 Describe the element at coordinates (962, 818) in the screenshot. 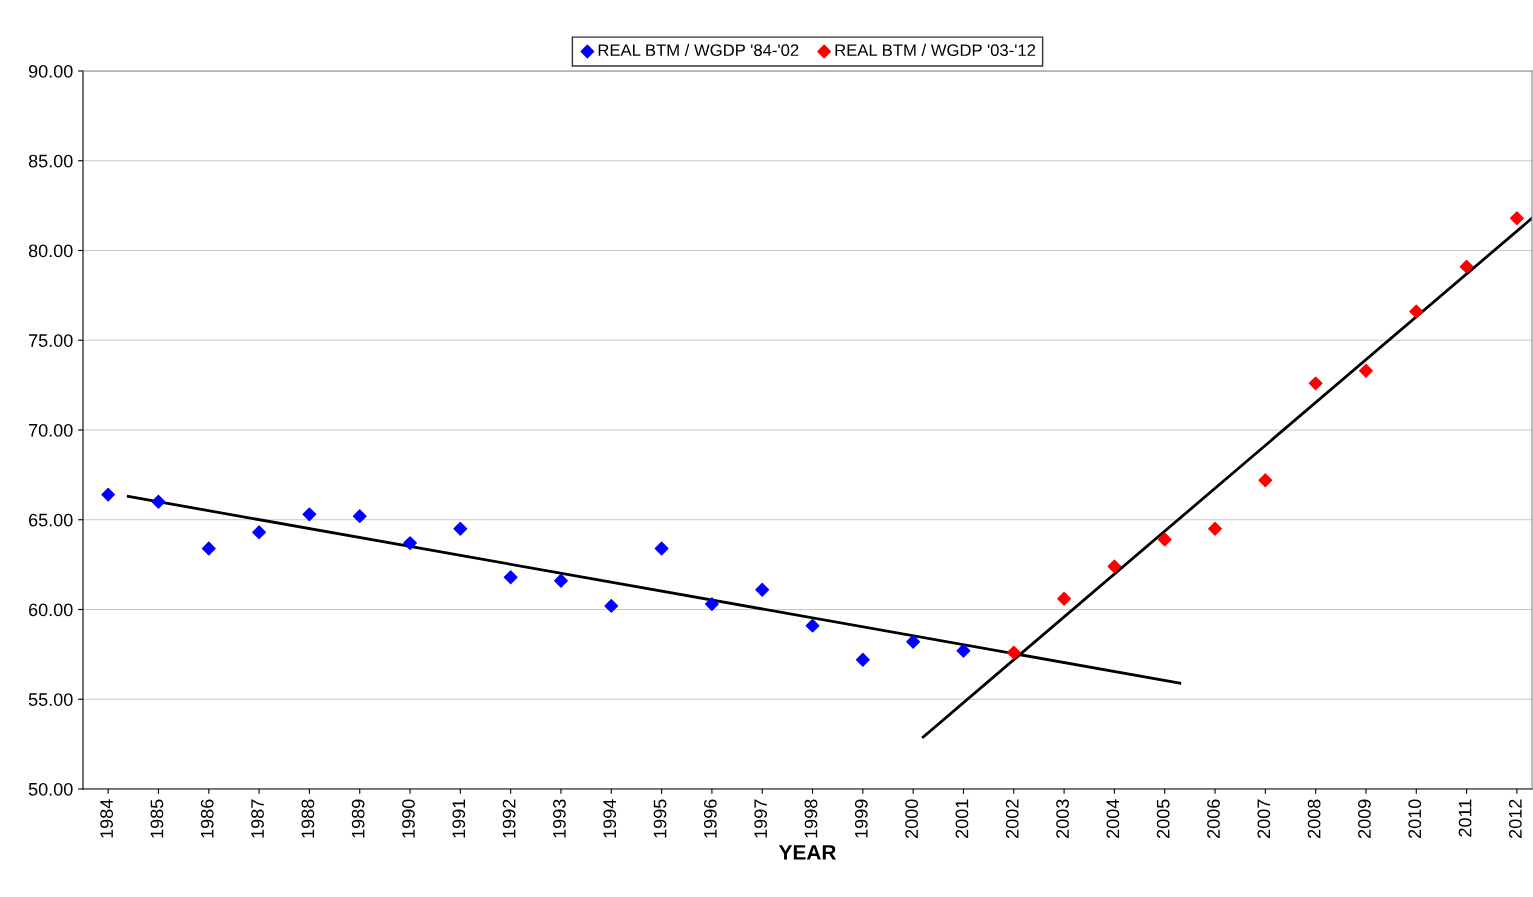

I see `x-tick-label: 2001` at that location.